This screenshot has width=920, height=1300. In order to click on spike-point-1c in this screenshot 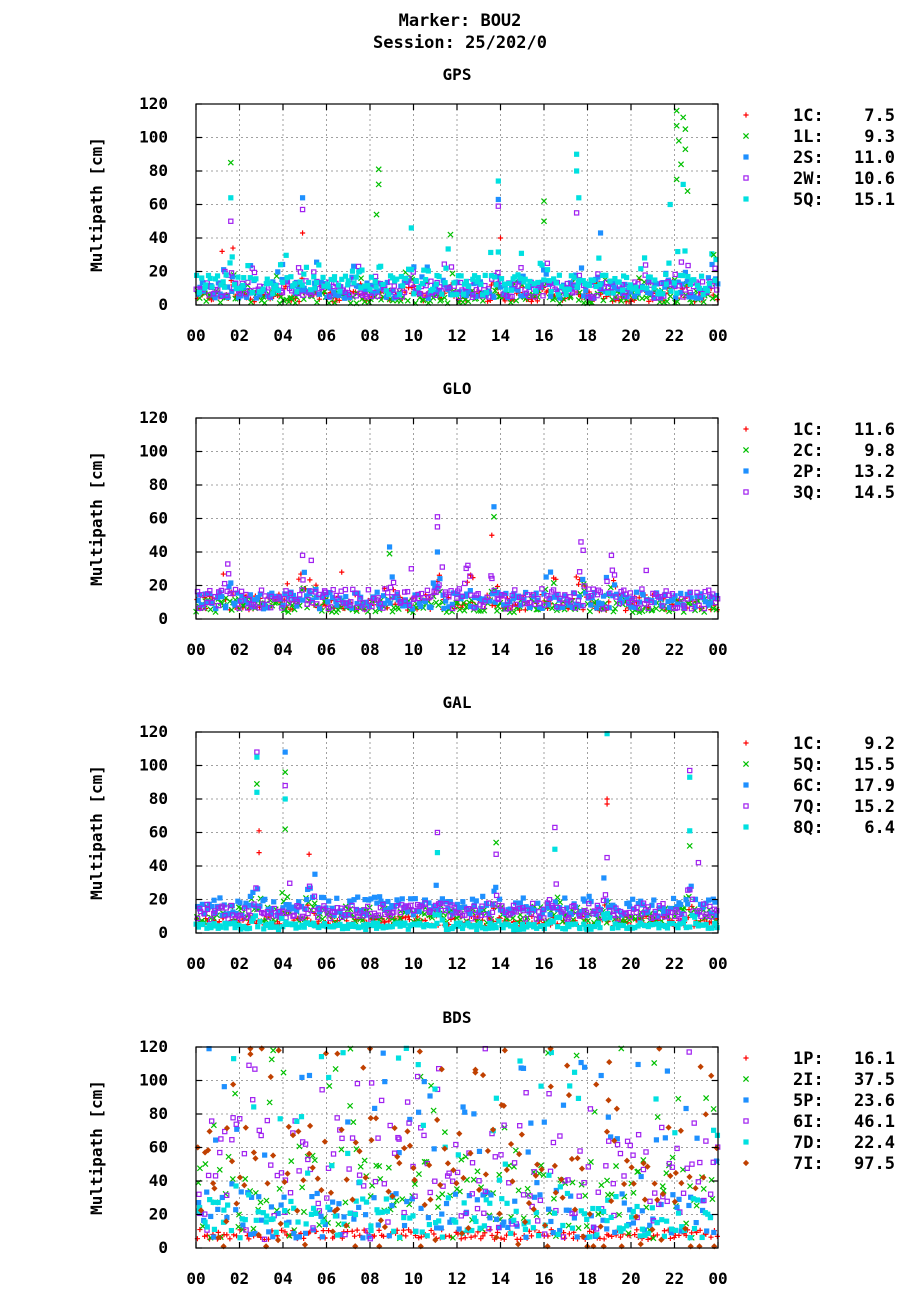, I will do `click(259, 853)`.